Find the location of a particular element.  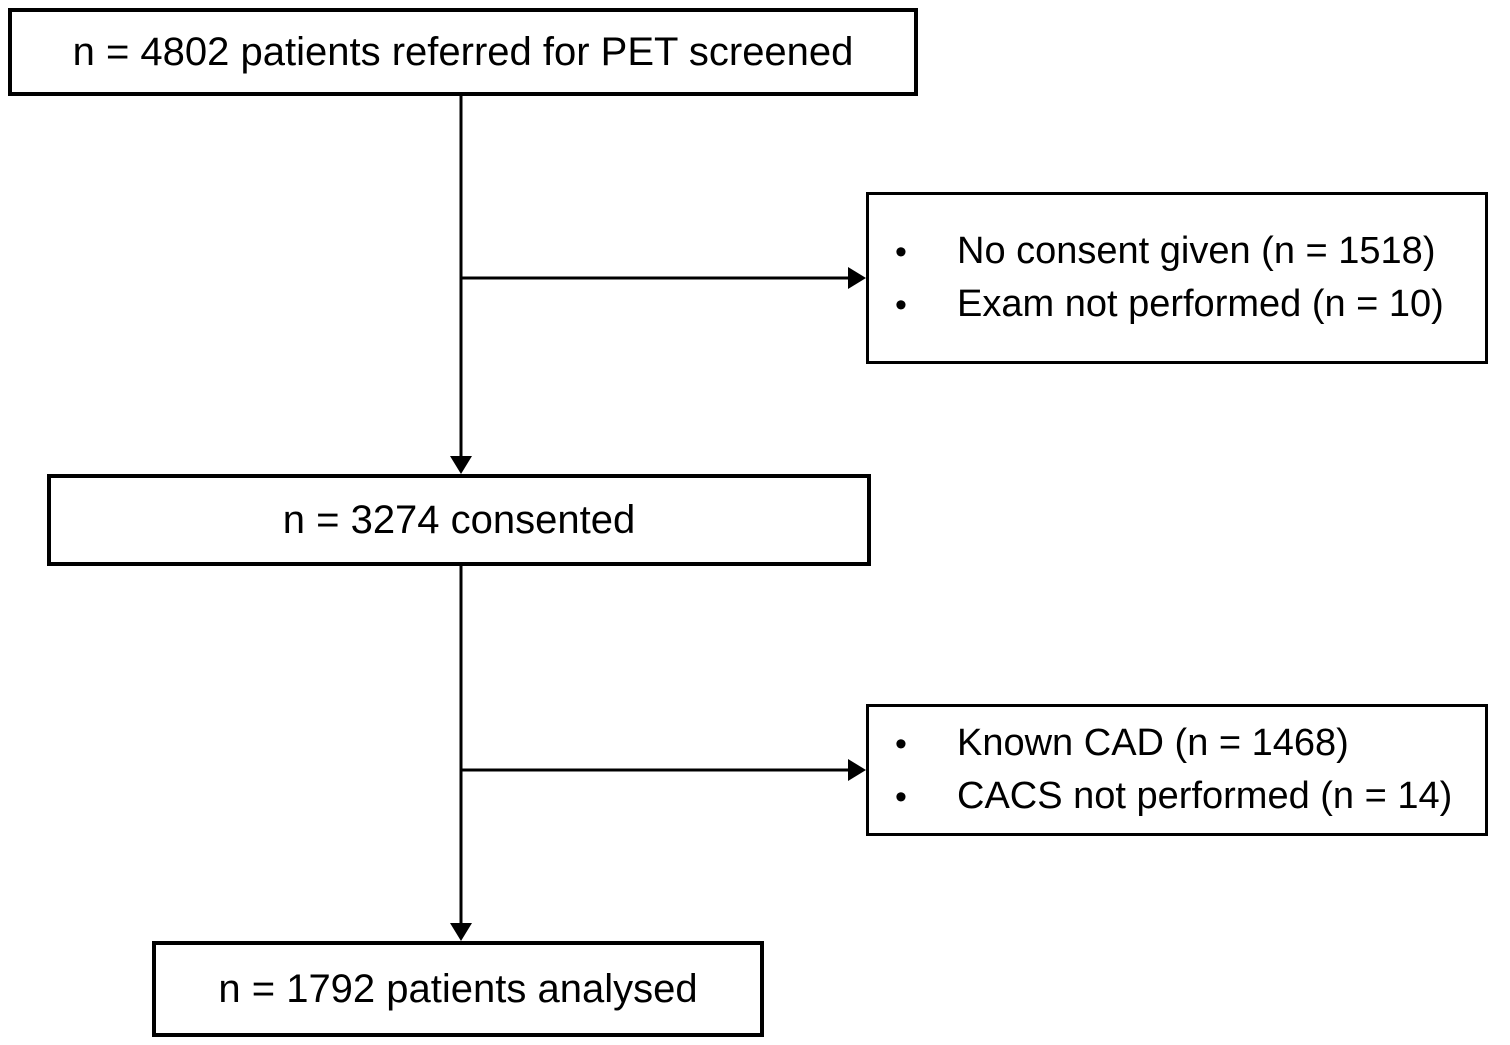

exclusion-exam-not-performed-label: Exam not performed (n = 10) is located at coordinates (1200, 304).